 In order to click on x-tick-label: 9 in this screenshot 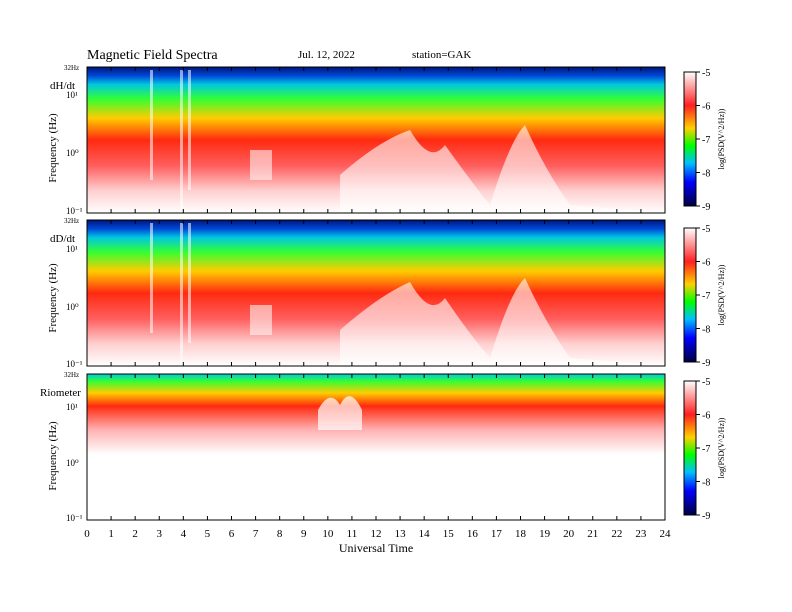, I will do `click(304, 534)`.